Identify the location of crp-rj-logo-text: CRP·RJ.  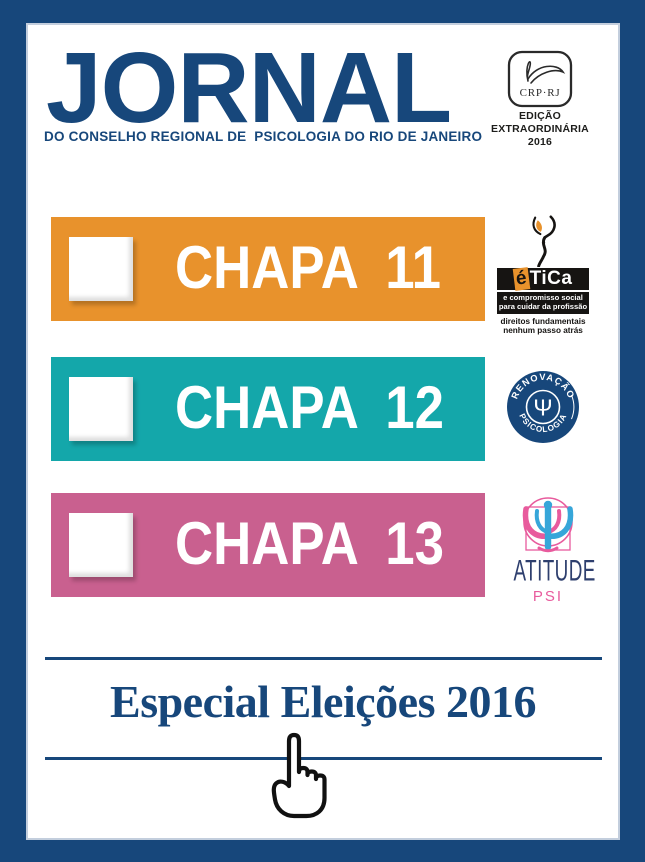
(540, 93).